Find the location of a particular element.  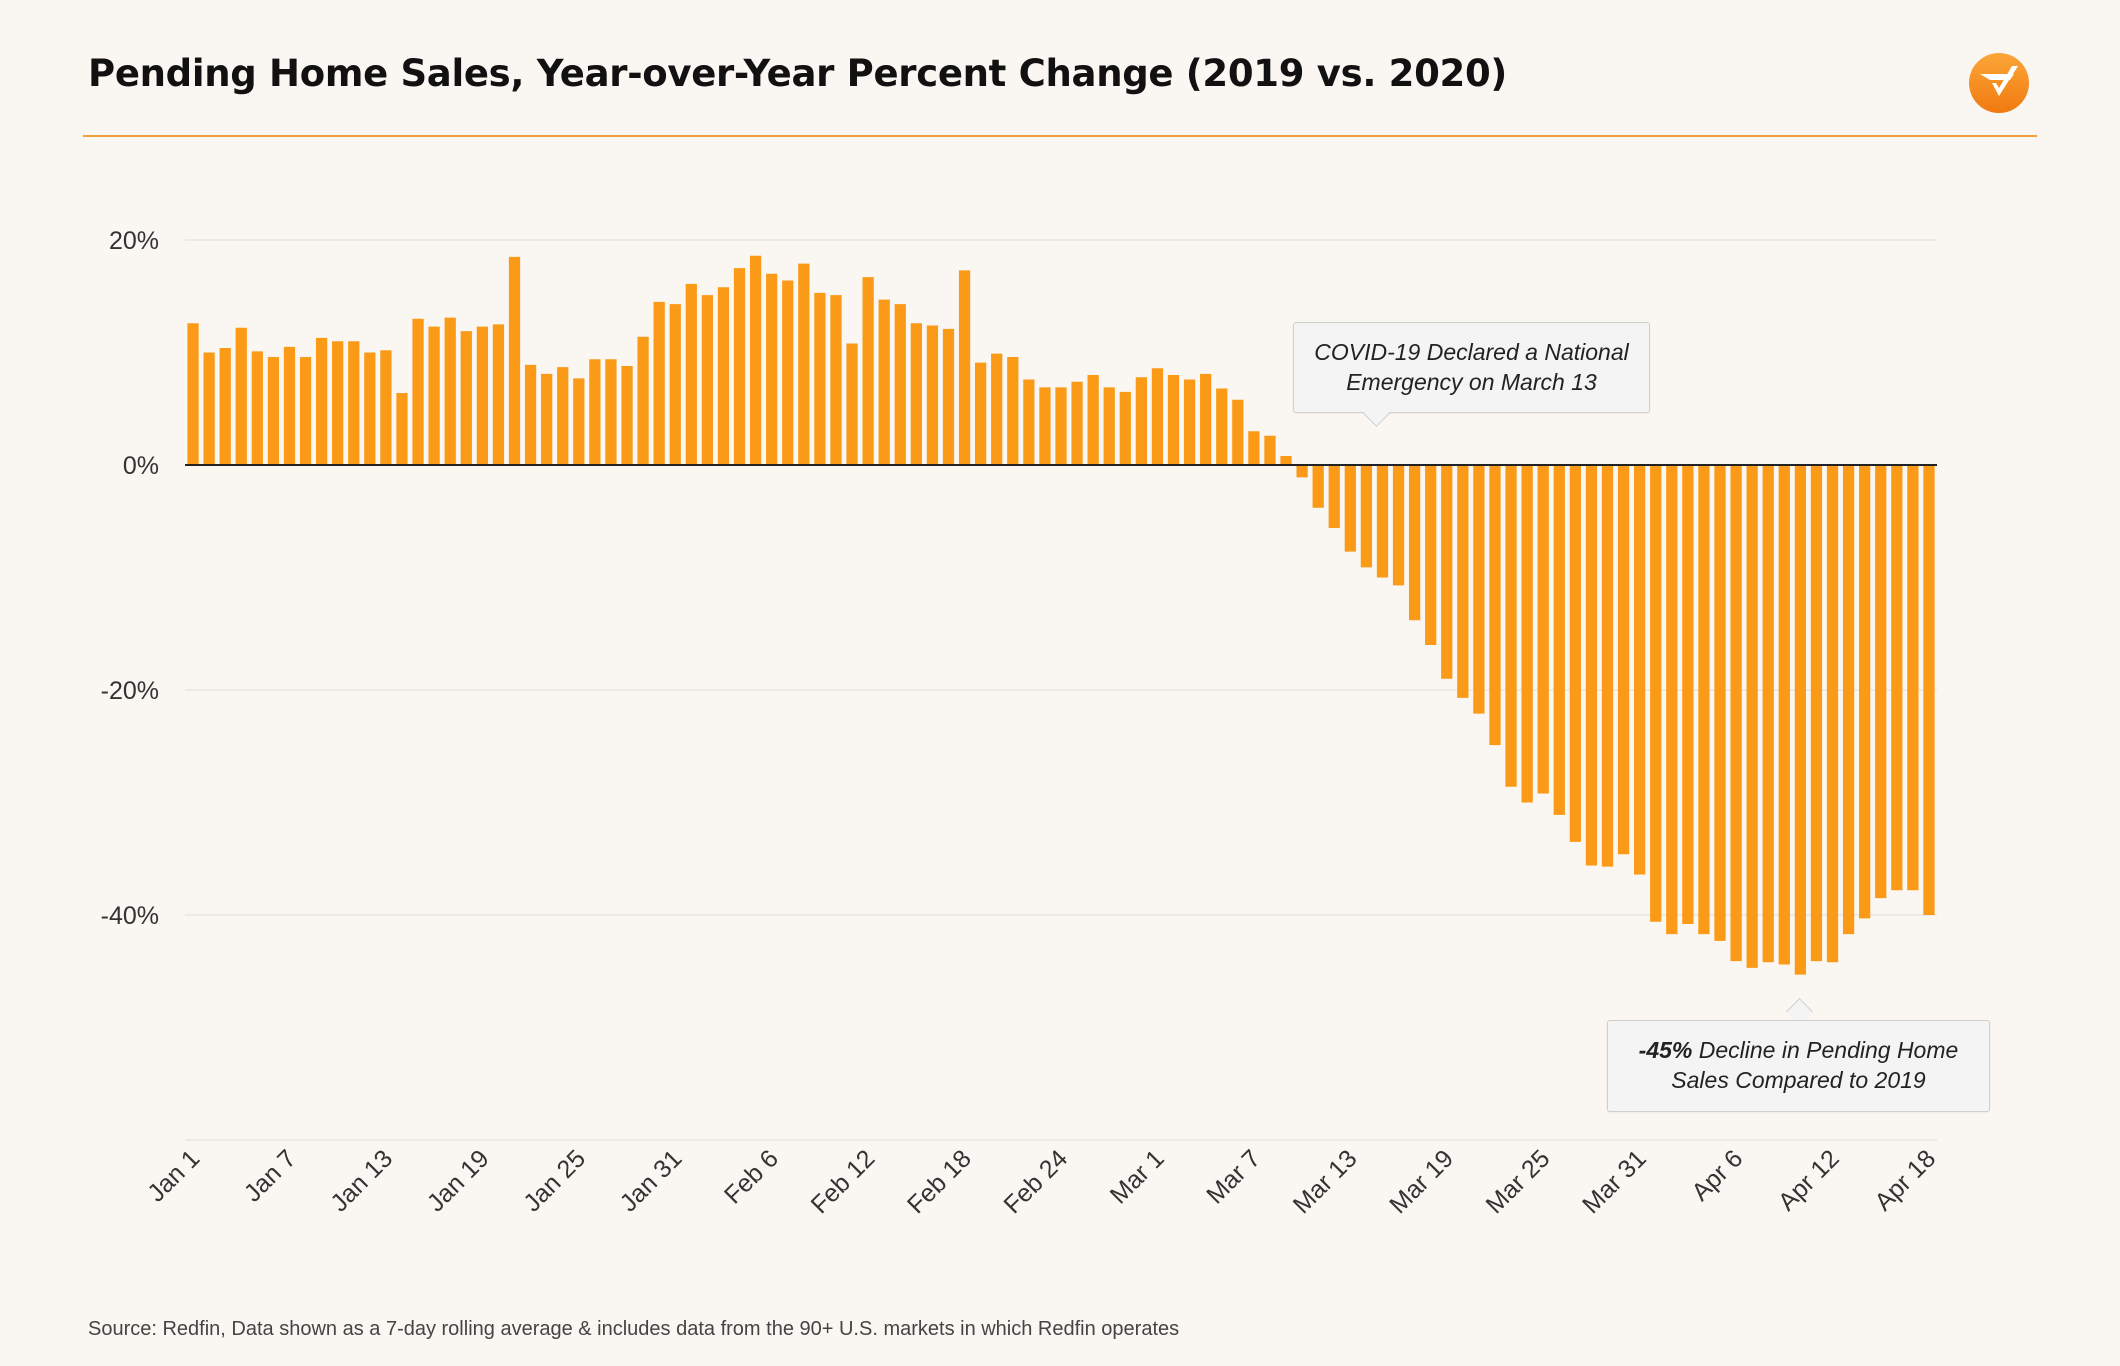

x-tick-label: Feb 18 is located at coordinates (939, 1181).